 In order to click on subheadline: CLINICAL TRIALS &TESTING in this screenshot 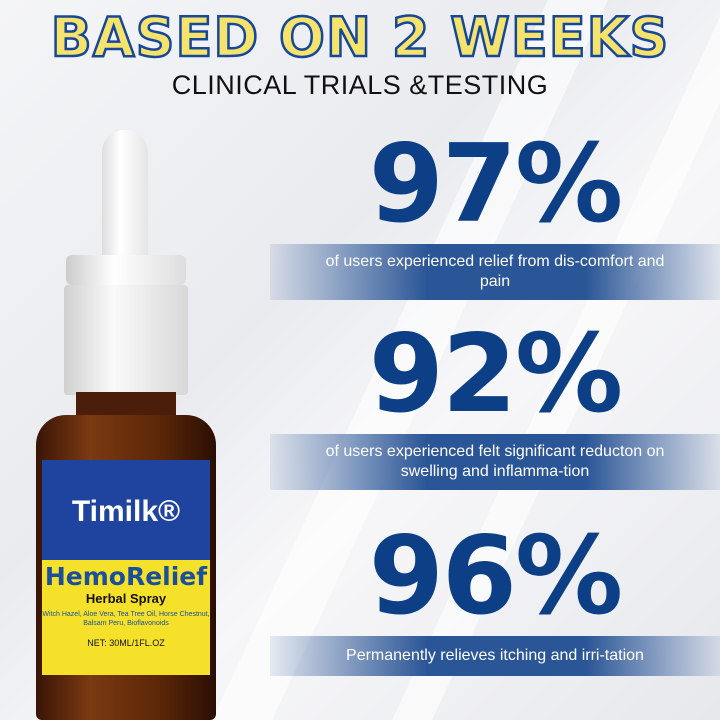, I will do `click(360, 85)`.